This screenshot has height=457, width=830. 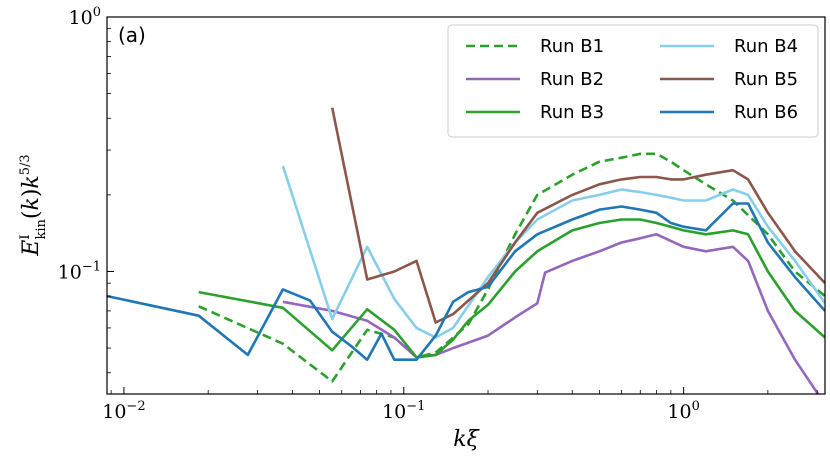 What do you see at coordinates (466, 439) in the screenshot?
I see `x-axis-label: kξ` at bounding box center [466, 439].